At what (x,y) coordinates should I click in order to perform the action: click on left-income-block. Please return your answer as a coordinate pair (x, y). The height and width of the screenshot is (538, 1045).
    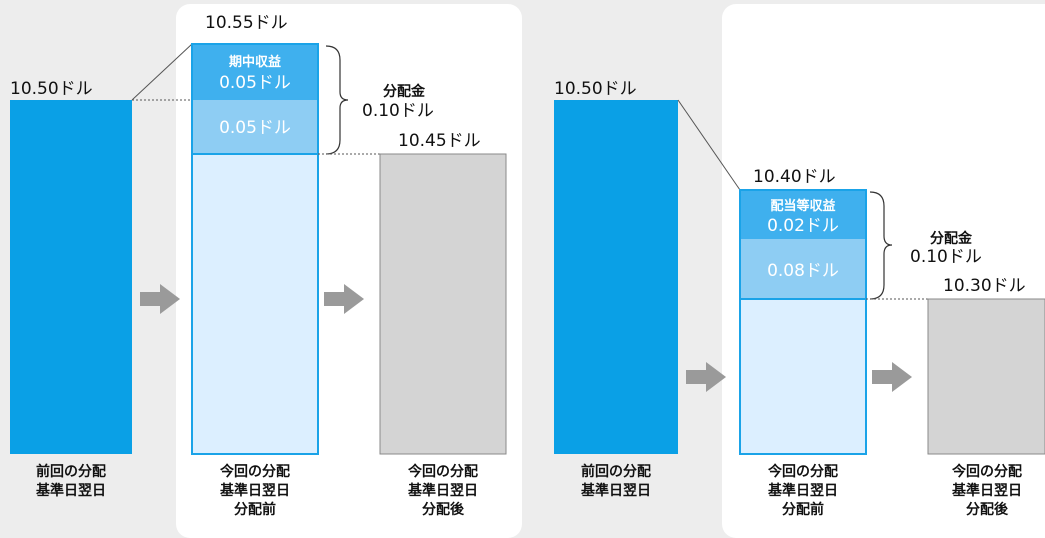
    Looking at the image, I should click on (255, 72).